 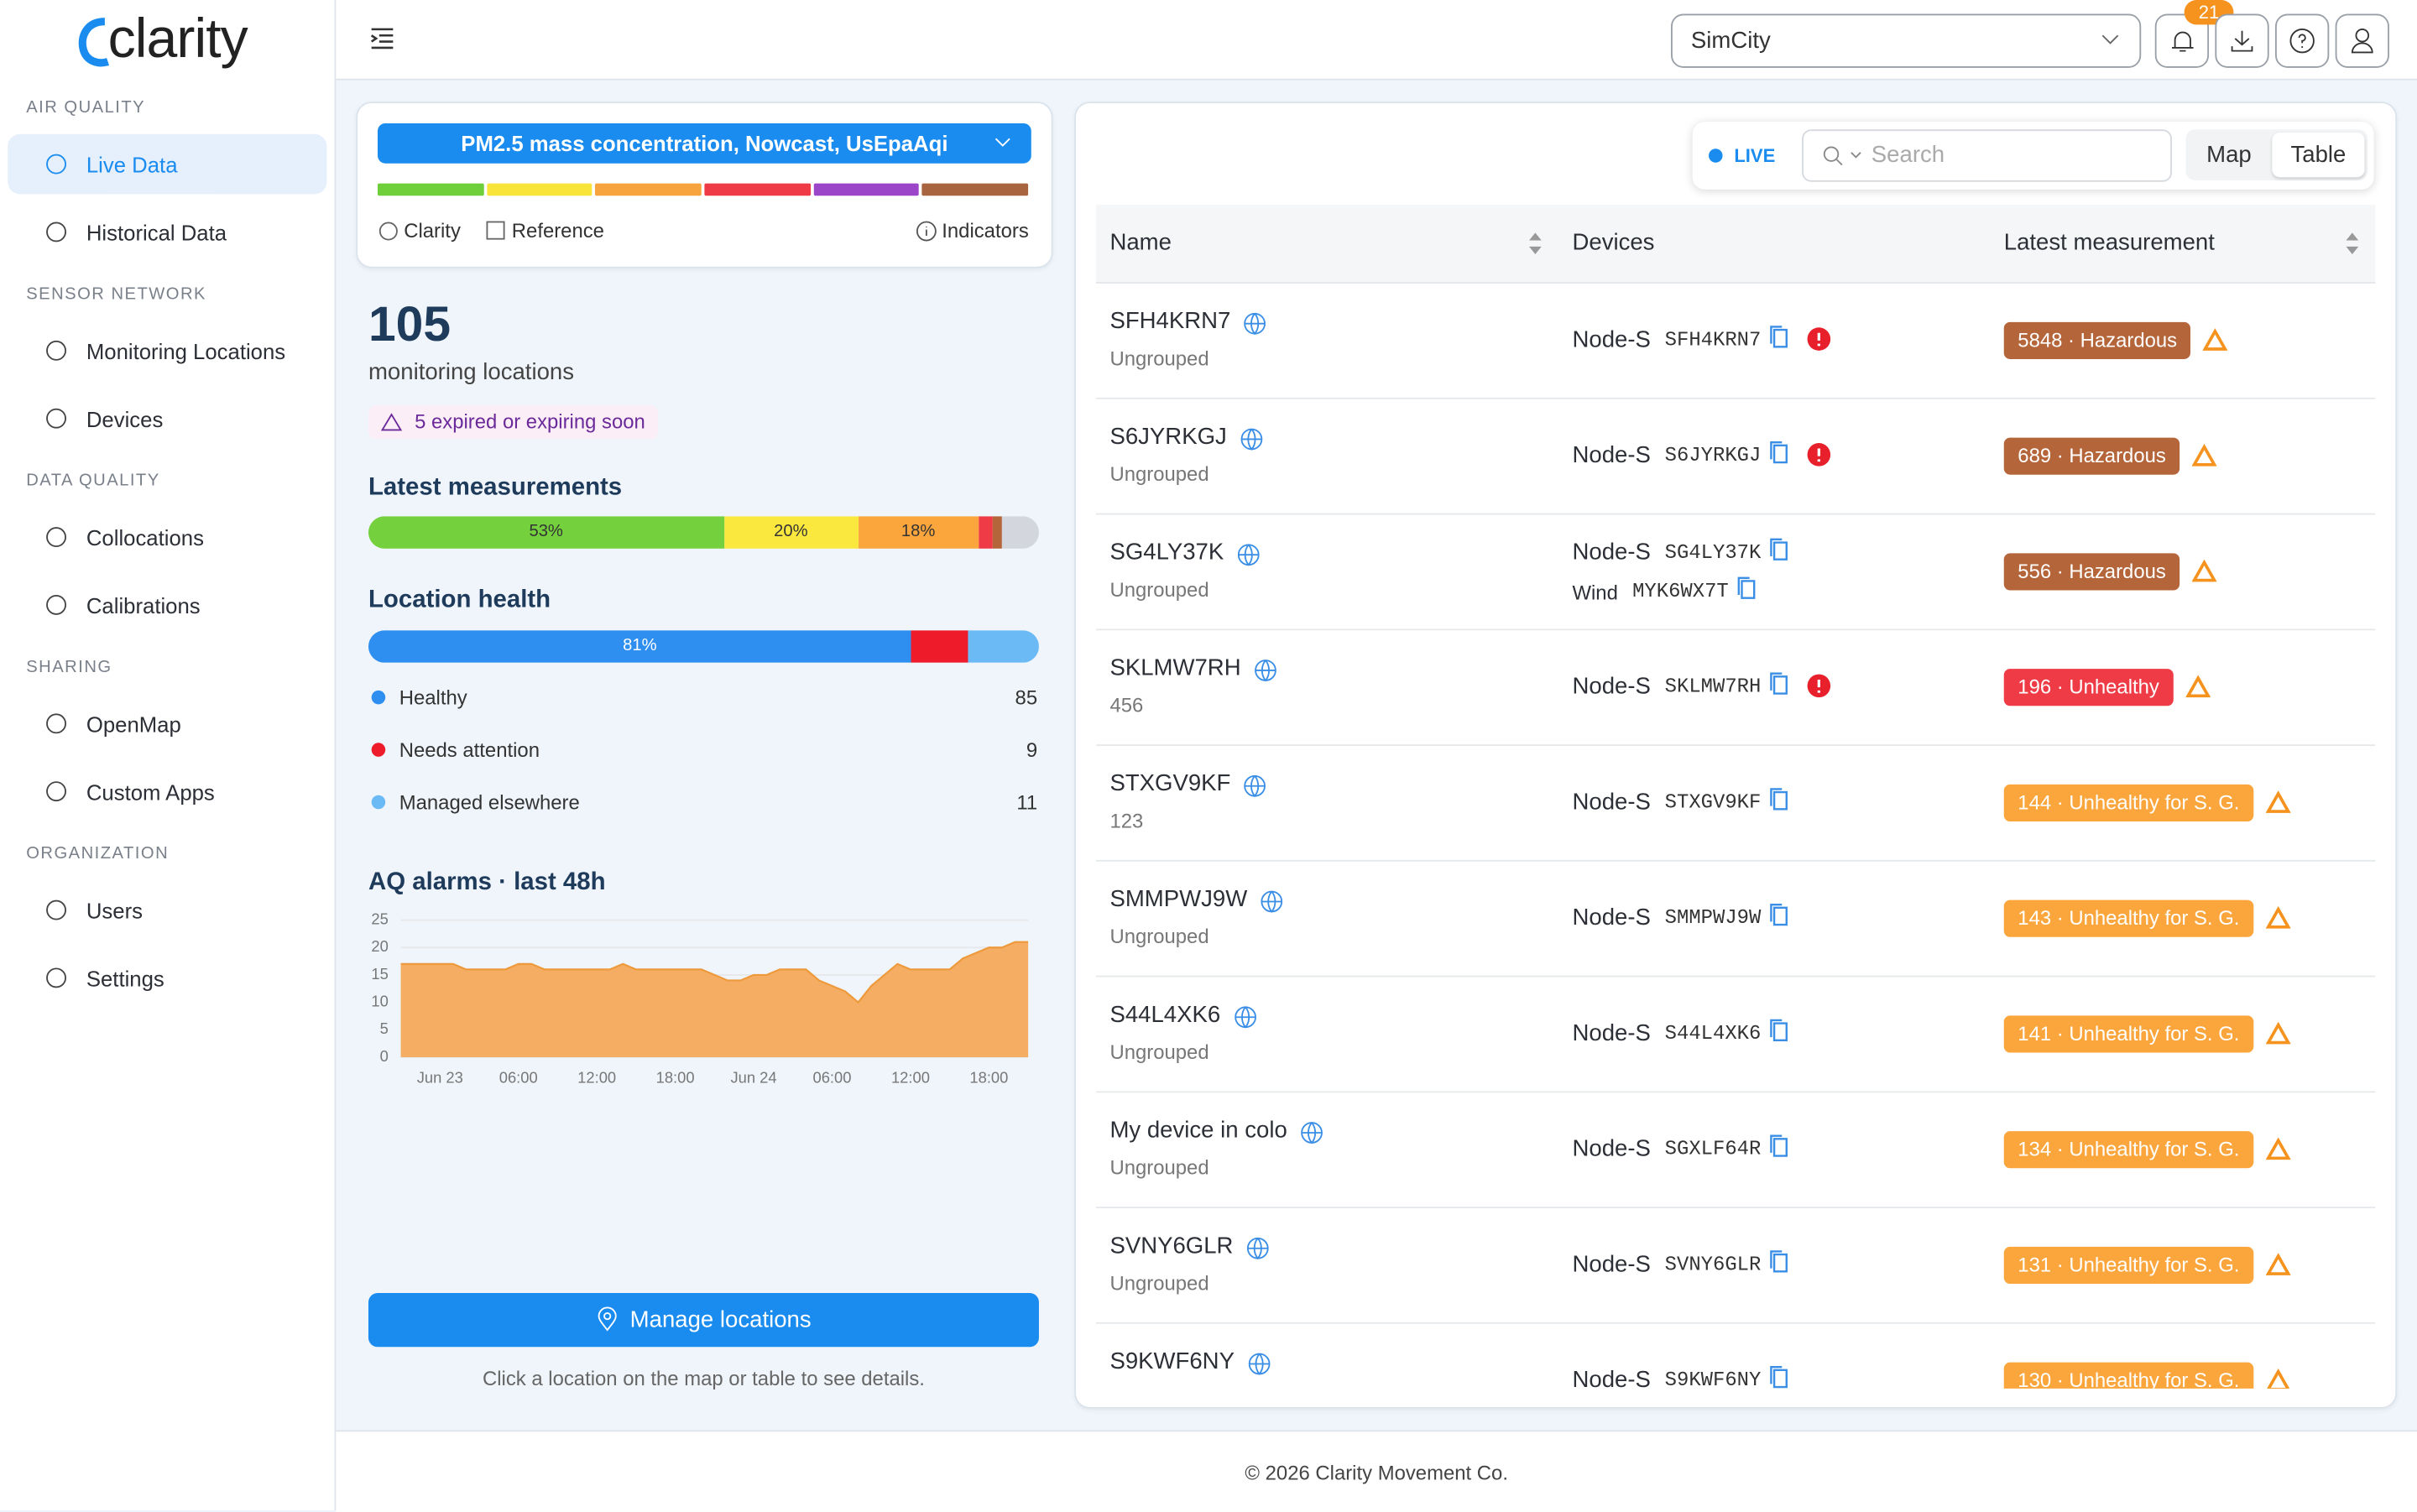 What do you see at coordinates (497, 232) in the screenshot?
I see `checkbox` at bounding box center [497, 232].